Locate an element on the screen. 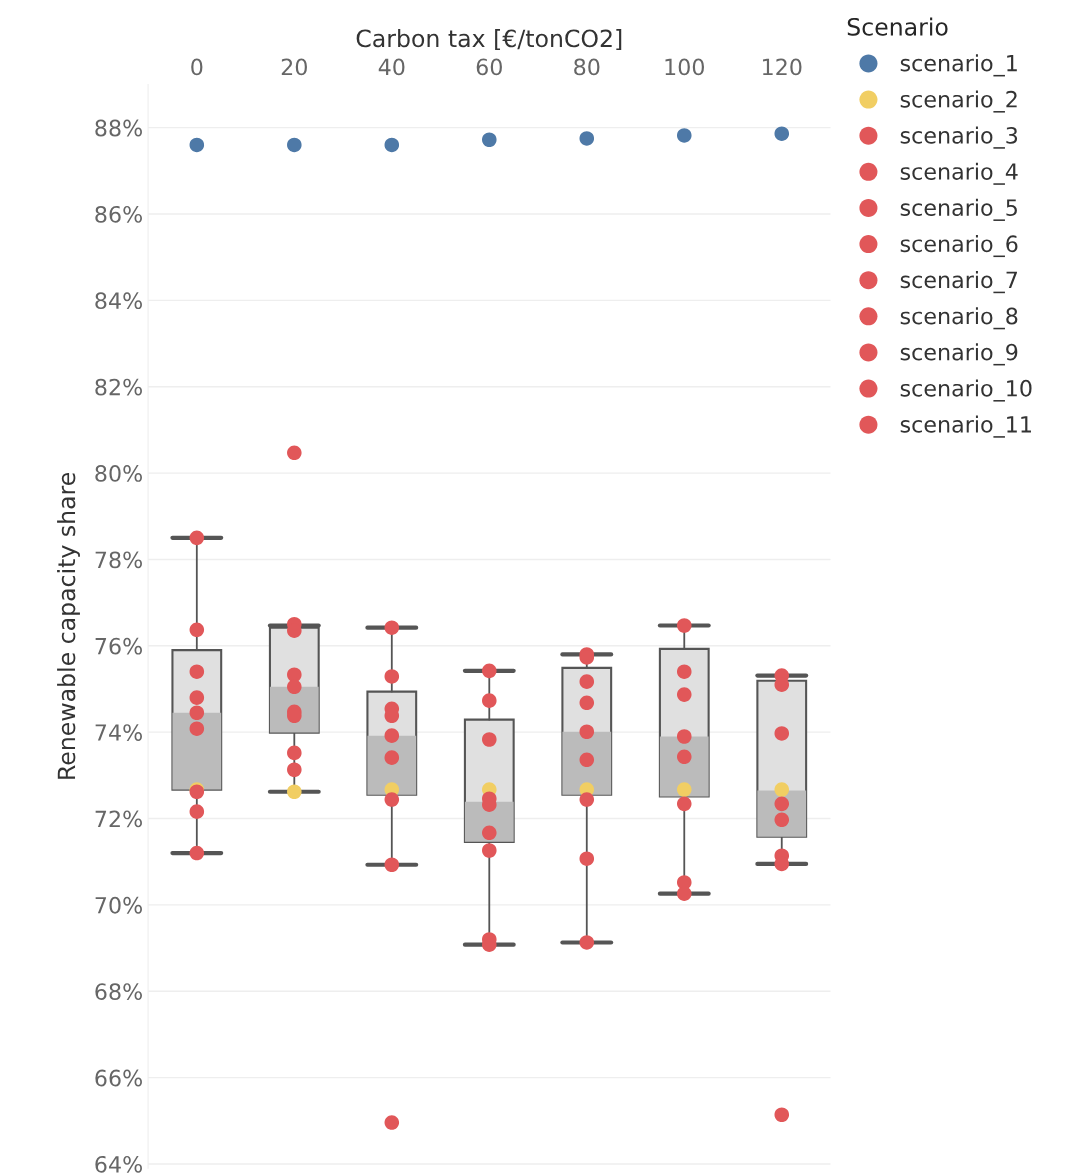  y-tick-label: 80% is located at coordinates (118, 473).